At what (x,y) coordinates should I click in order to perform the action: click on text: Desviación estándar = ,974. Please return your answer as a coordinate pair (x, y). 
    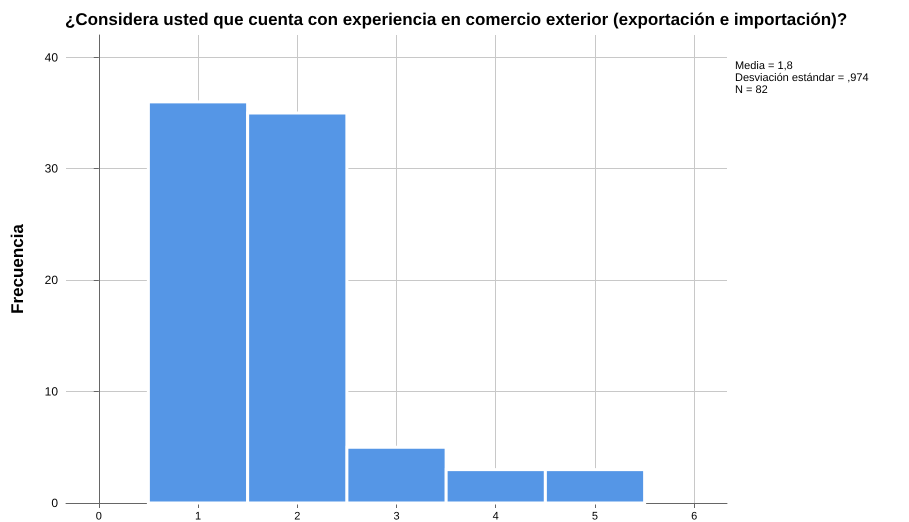
    Looking at the image, I should click on (802, 78).